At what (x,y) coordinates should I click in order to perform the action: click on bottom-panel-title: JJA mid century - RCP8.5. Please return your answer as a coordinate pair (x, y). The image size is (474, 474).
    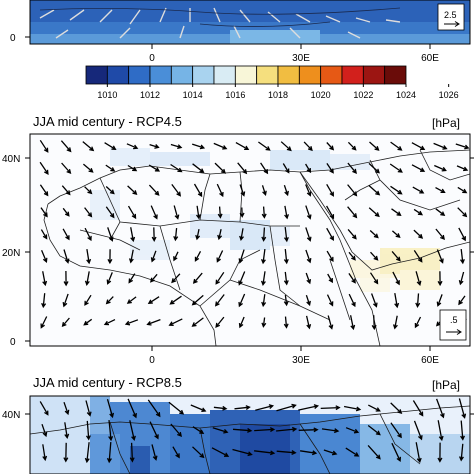
    Looking at the image, I should click on (107, 382).